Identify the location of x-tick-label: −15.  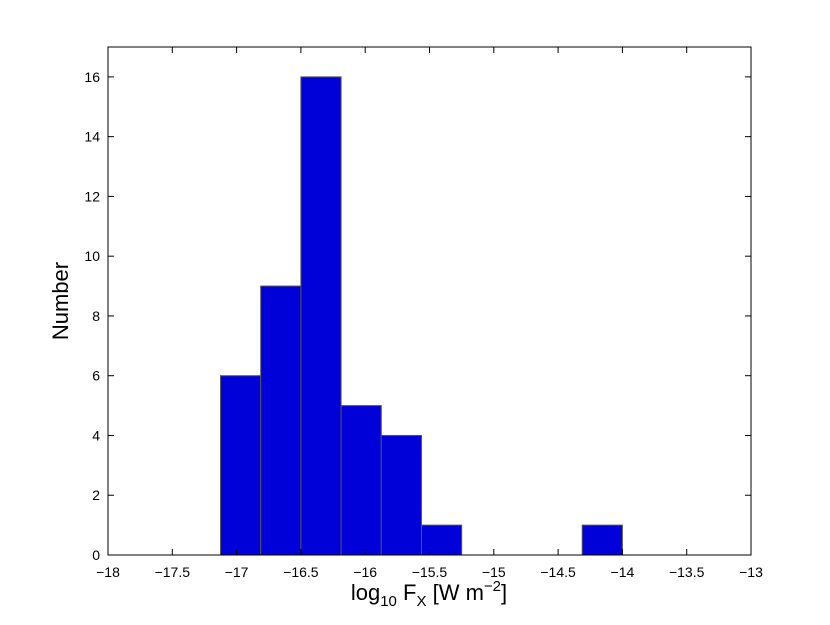
(494, 572).